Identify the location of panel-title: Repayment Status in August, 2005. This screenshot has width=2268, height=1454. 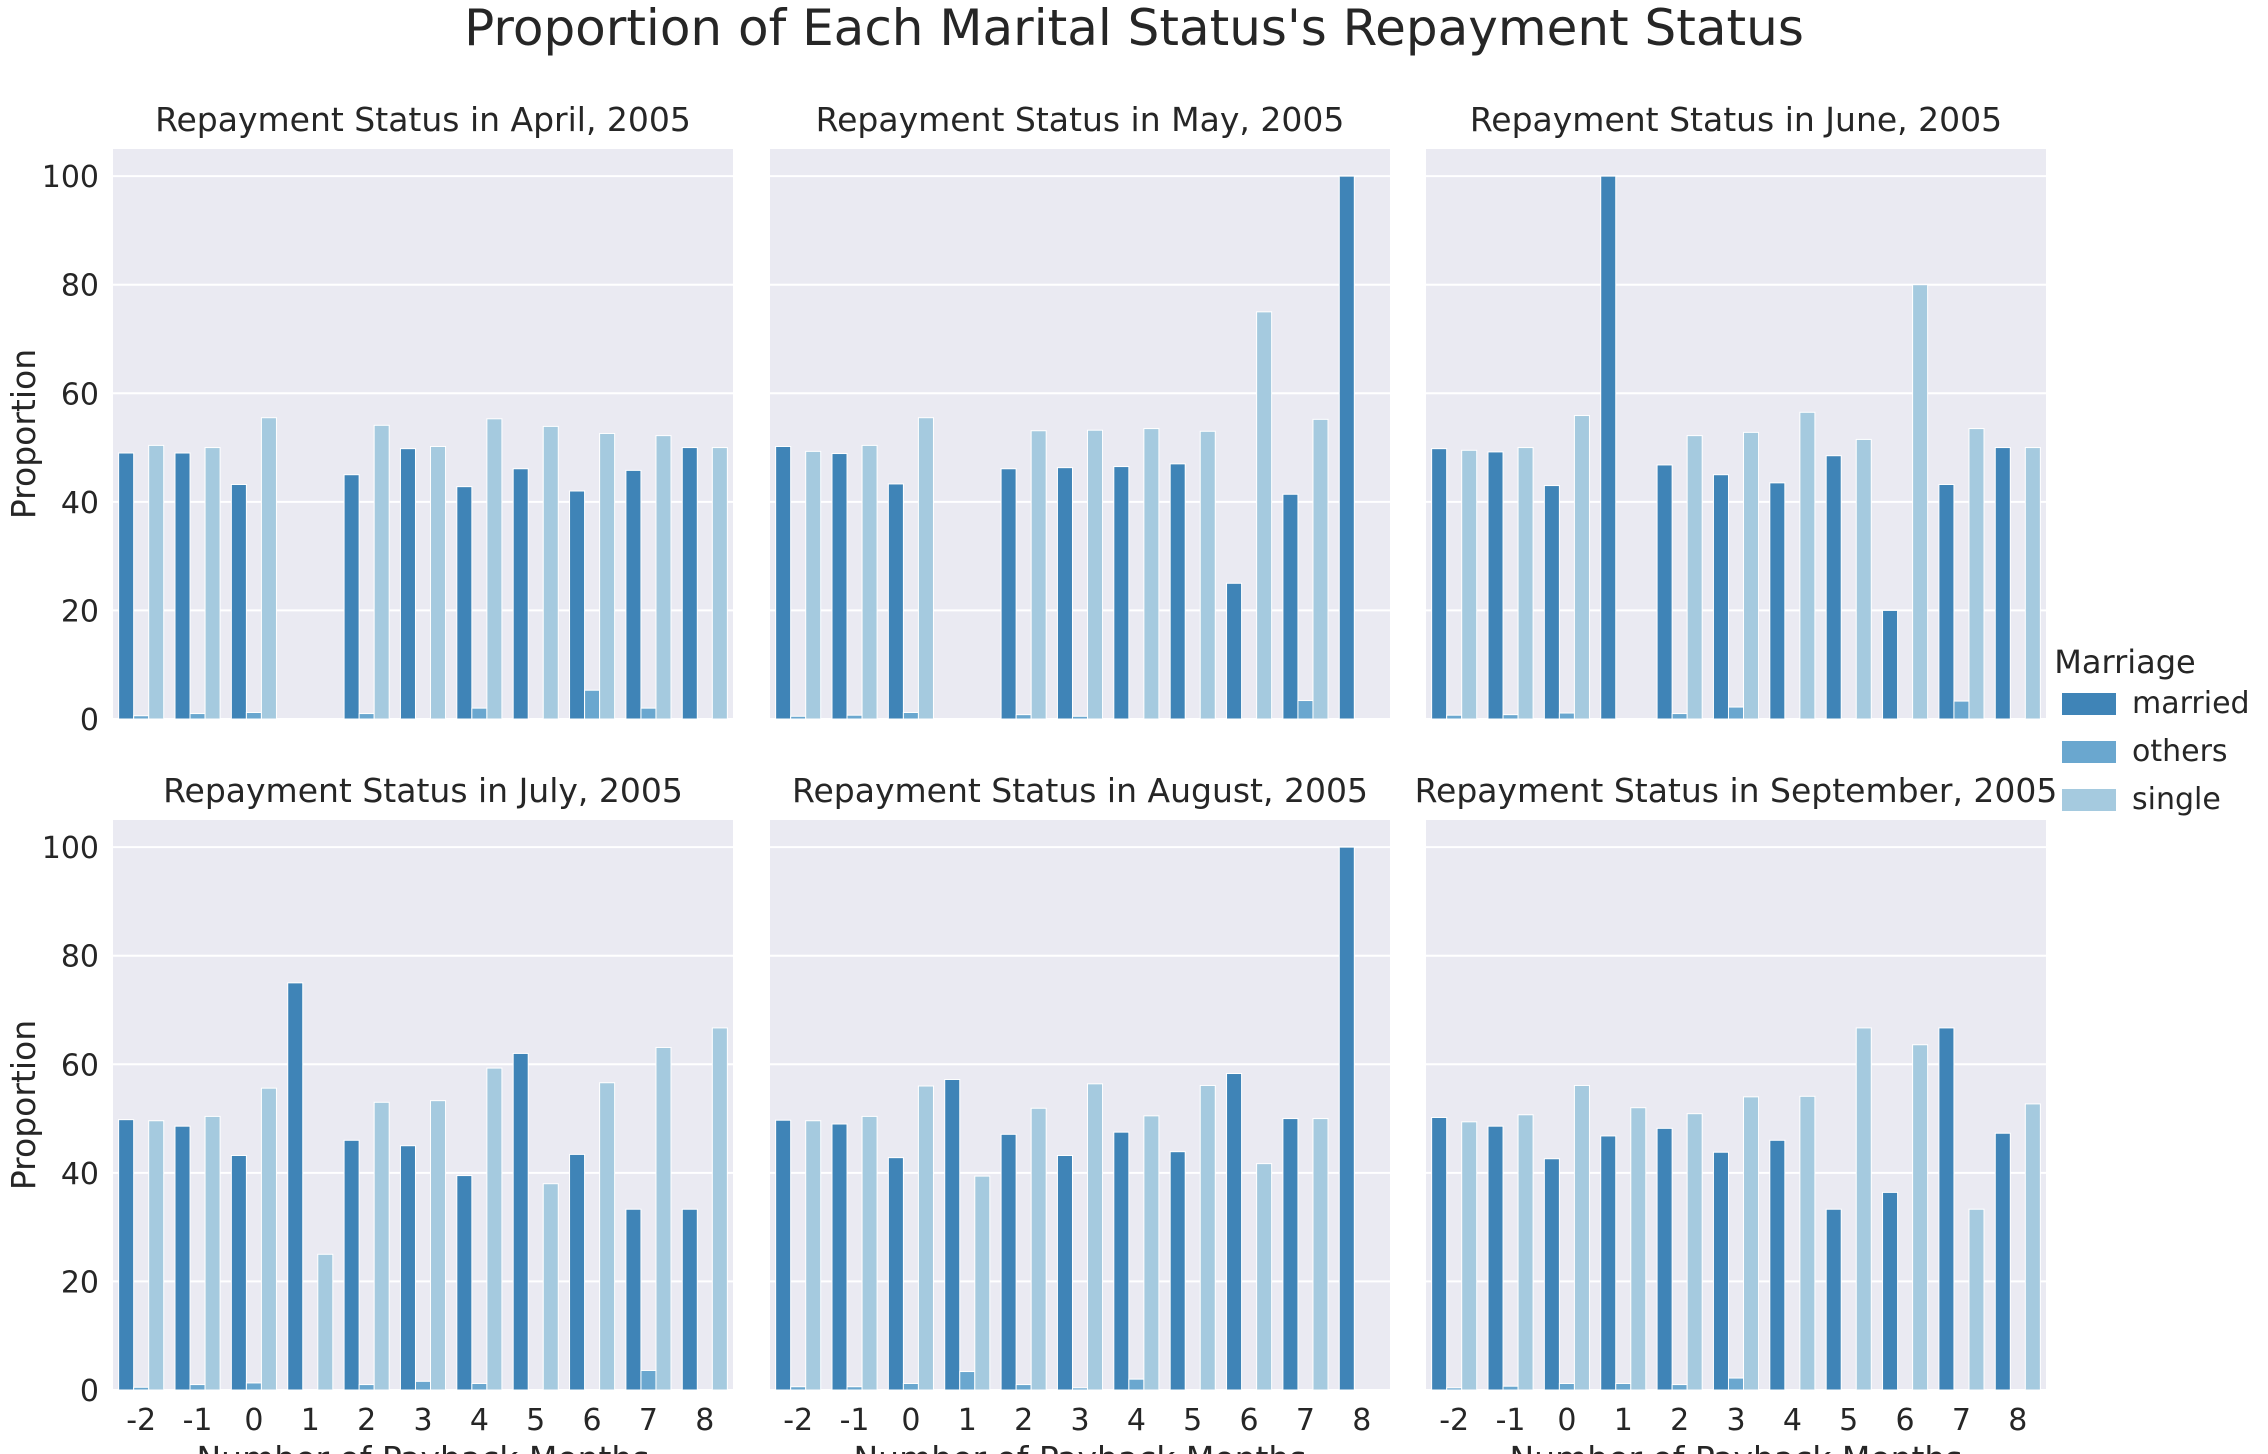
(1080, 790).